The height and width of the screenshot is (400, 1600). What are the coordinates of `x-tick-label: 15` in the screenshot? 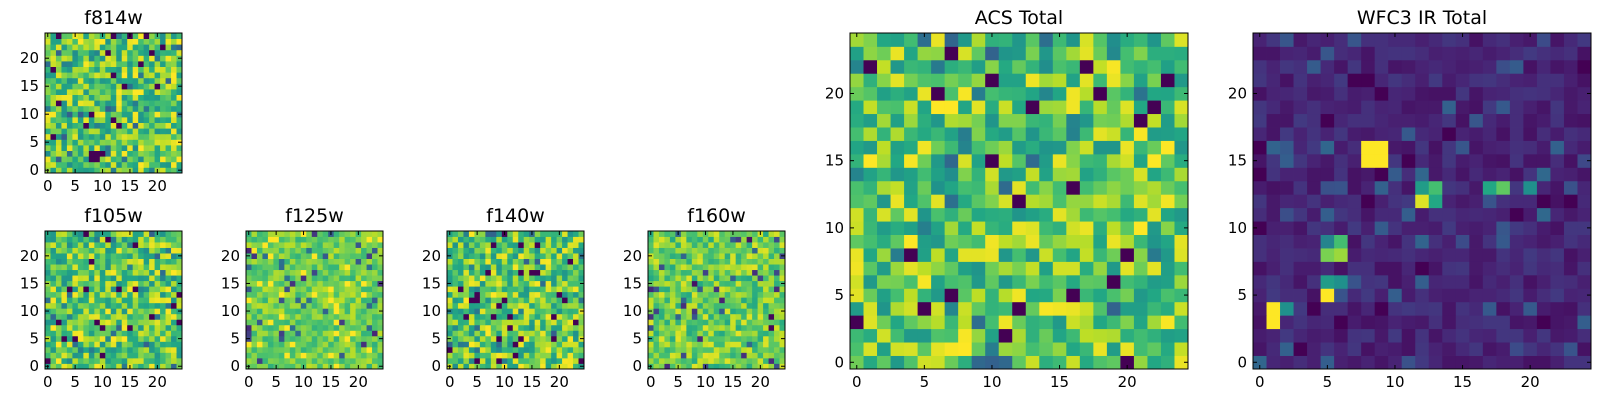 It's located at (1462, 382).